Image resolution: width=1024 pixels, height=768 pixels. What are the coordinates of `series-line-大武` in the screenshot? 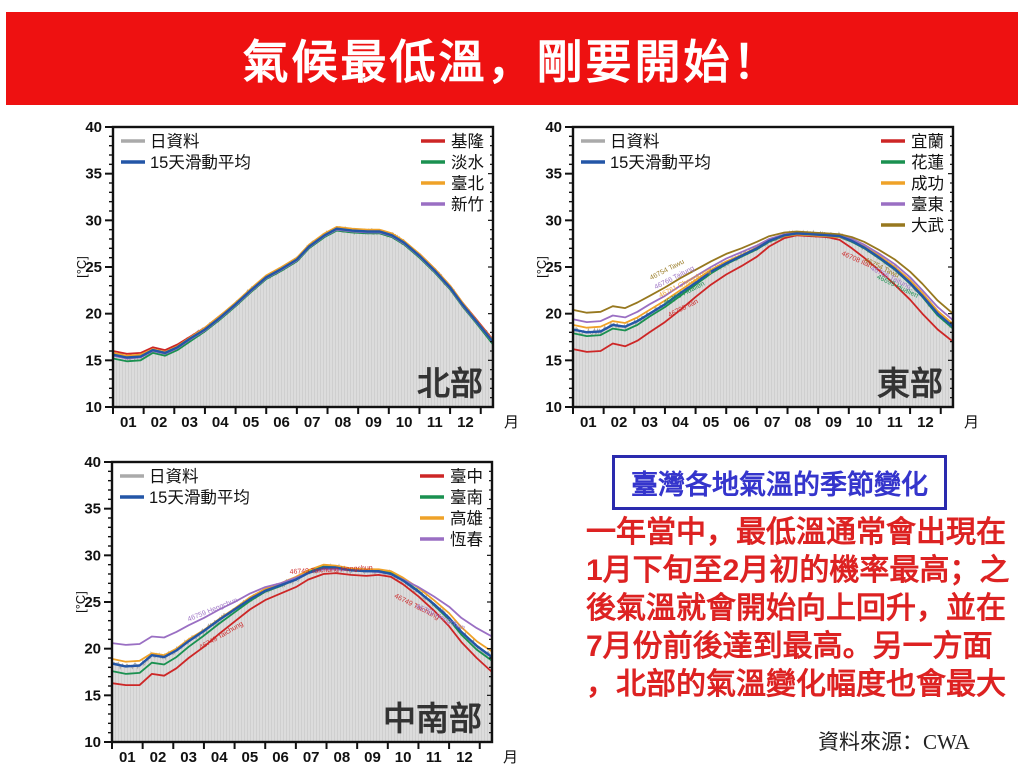 It's located at (763, 272).